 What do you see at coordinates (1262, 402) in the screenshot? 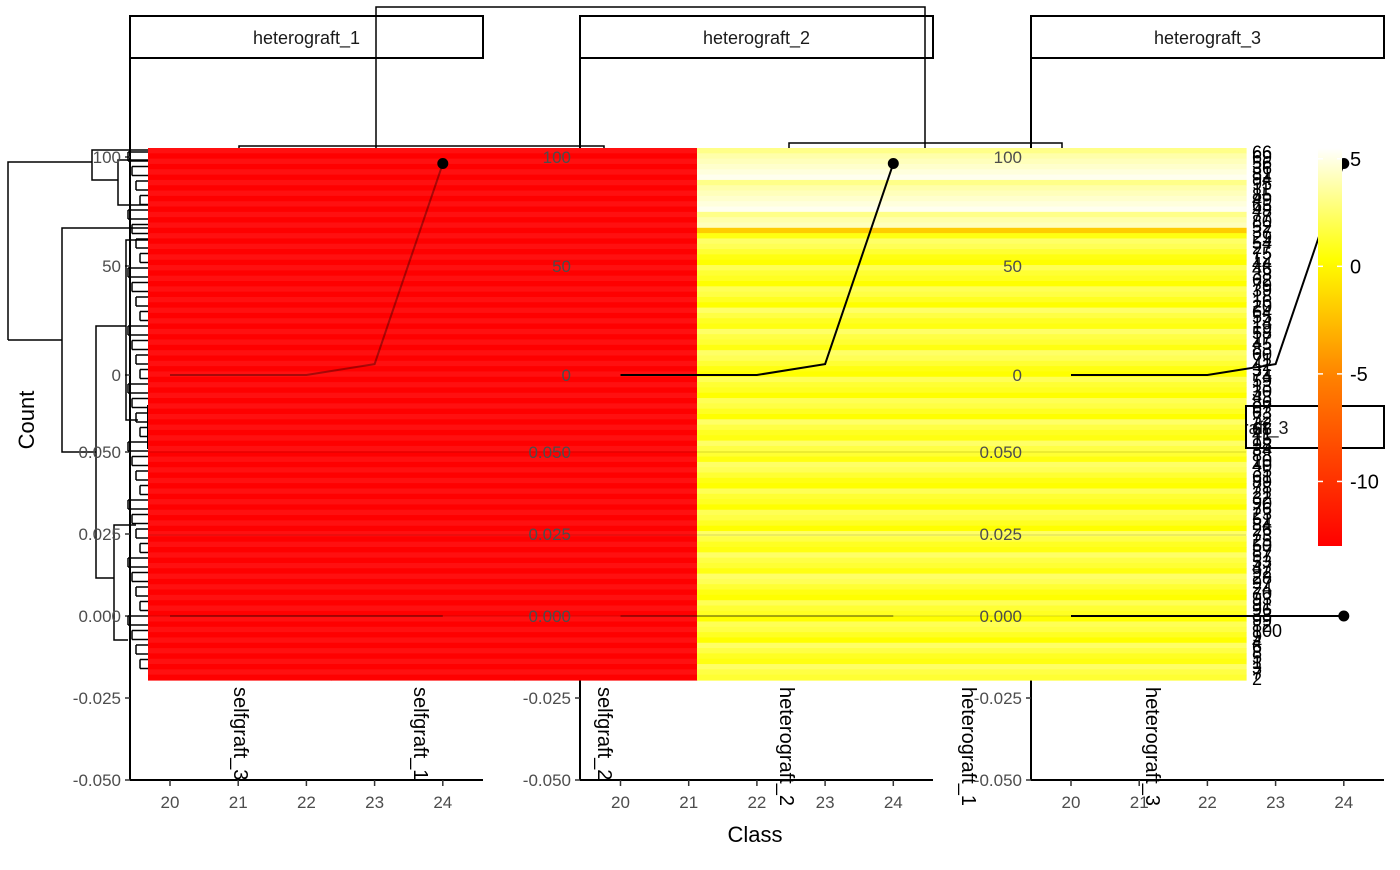
I see `heatmap-row-label: 86` at bounding box center [1262, 402].